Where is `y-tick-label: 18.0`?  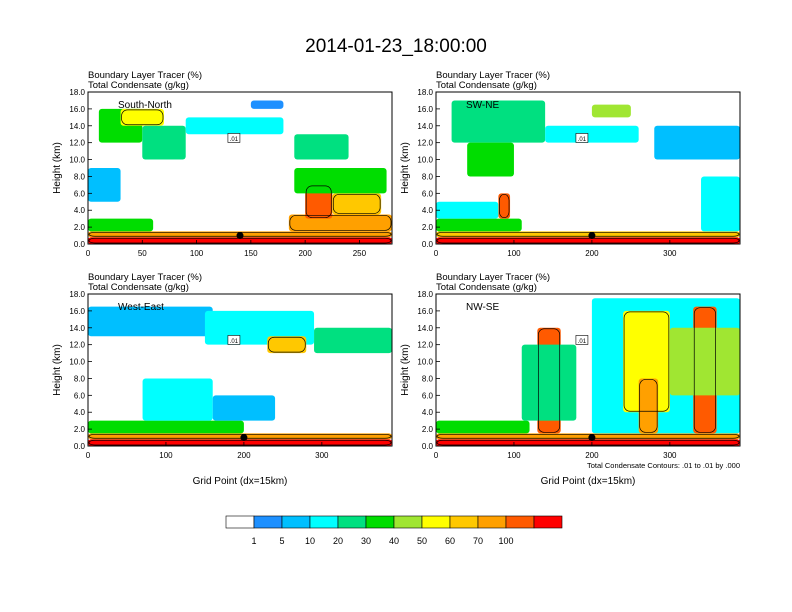
y-tick-label: 18.0 is located at coordinates (77, 294).